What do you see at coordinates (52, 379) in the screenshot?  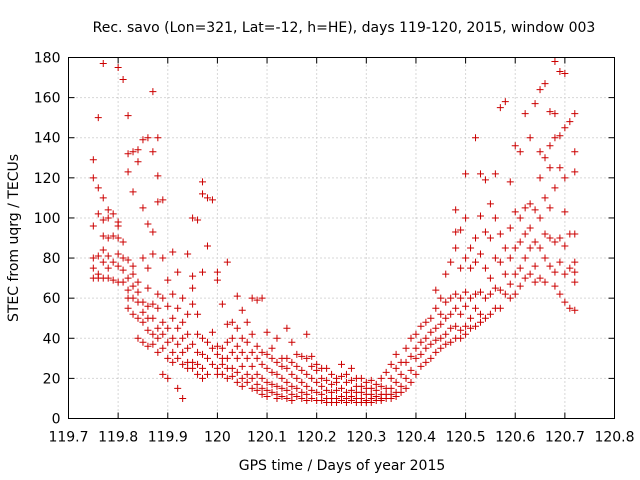 I see `y-tick-label: 20` at bounding box center [52, 379].